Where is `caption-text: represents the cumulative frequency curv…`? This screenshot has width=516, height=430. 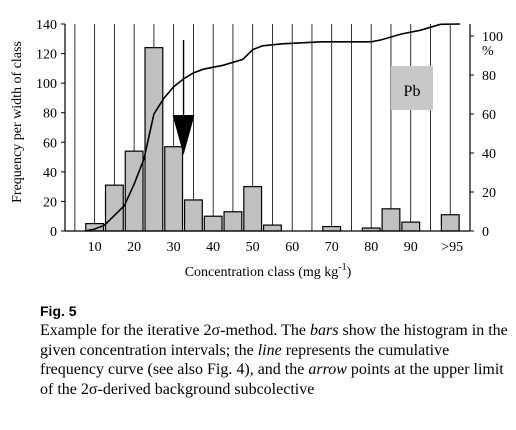 caption-text: represents the cumulative frequency curv… is located at coordinates (245, 360).